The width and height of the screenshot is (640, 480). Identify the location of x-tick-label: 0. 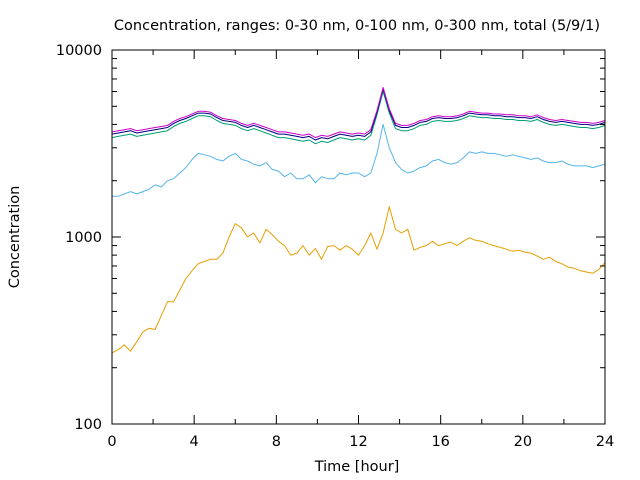
(111, 442).